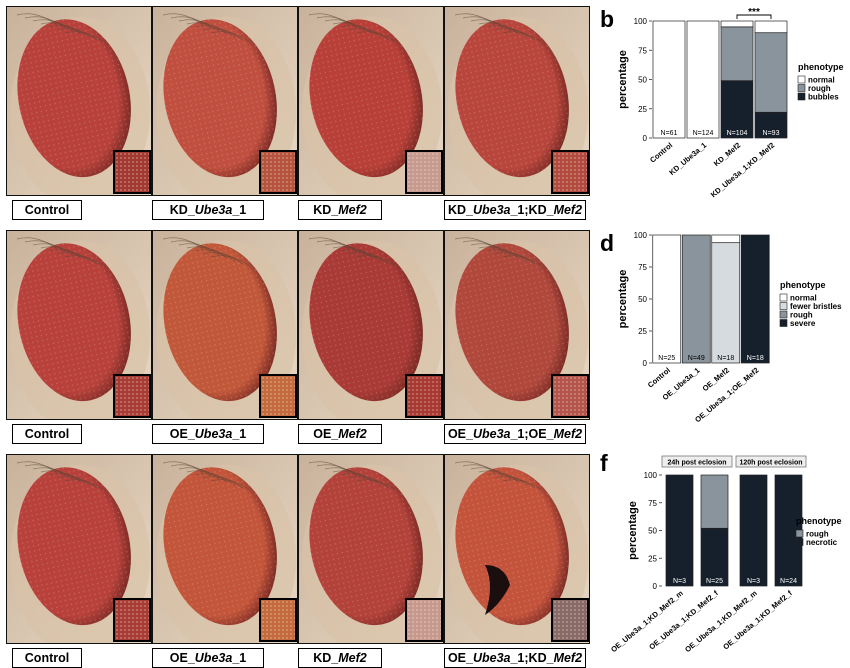 The image size is (850, 668). What do you see at coordinates (532, 434) in the screenshot?
I see `caption-segment: _1;OE_` at bounding box center [532, 434].